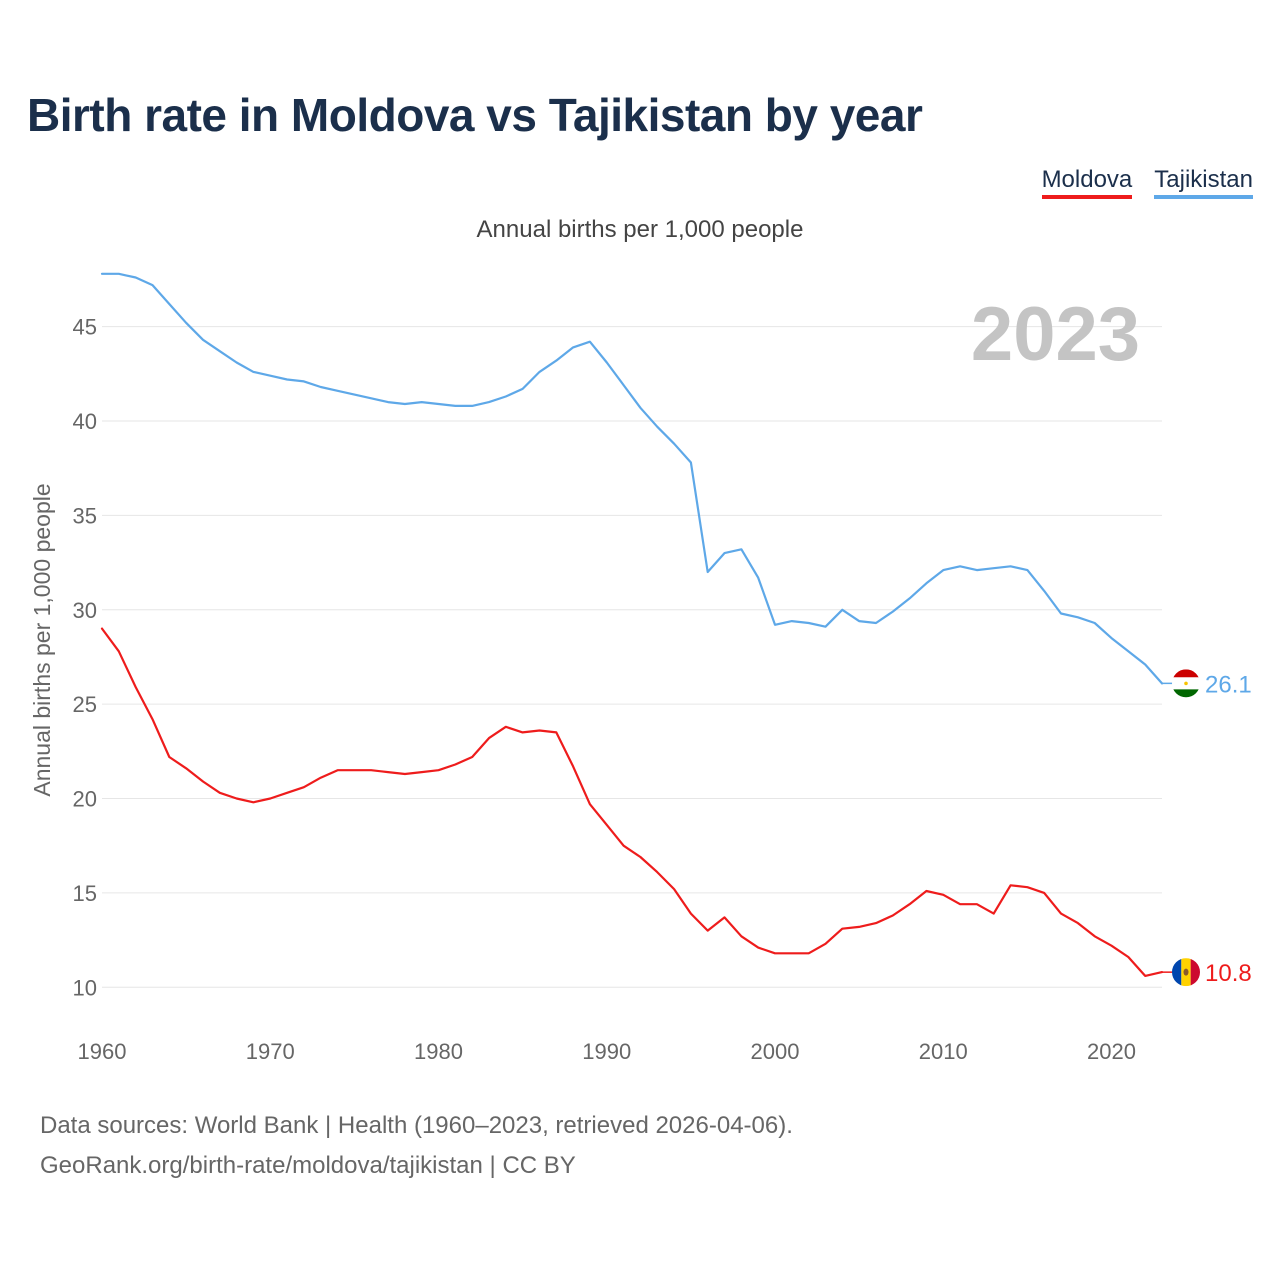 This screenshot has height=1280, width=1280. I want to click on y-tick-label-30: 30, so click(85, 610).